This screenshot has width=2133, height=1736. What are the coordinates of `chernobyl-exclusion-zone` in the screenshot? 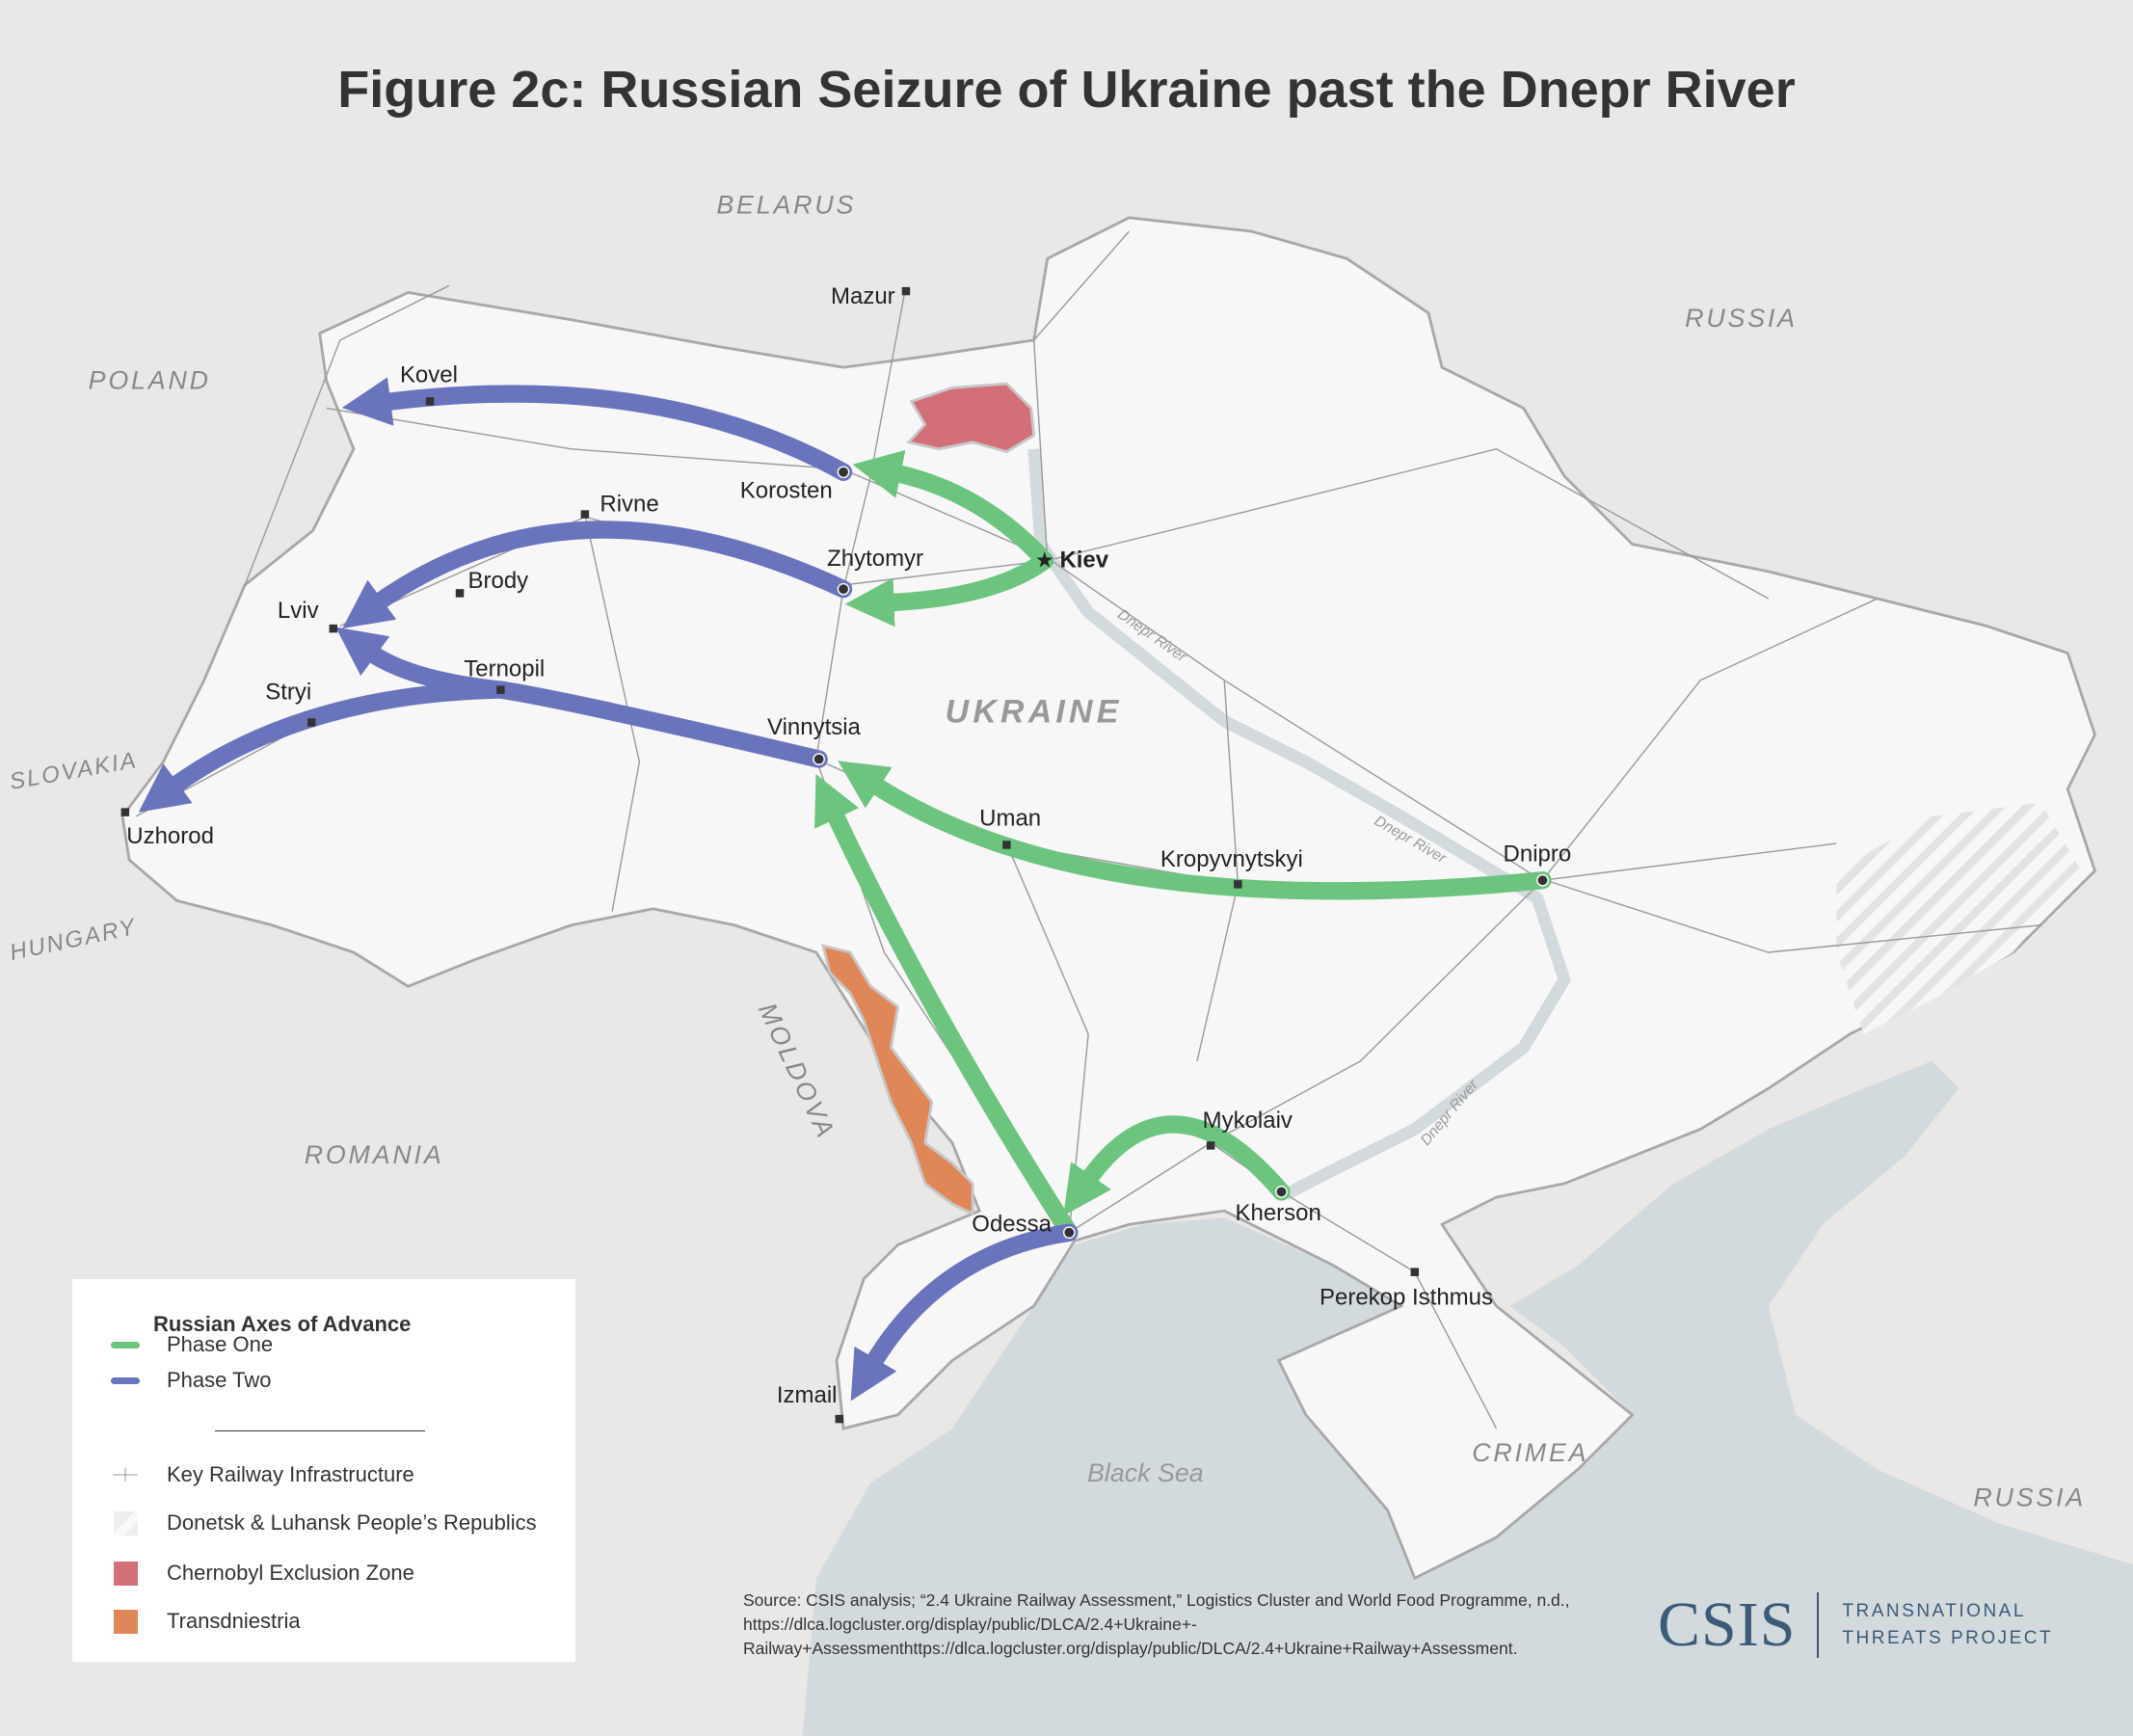 It's located at (971, 418).